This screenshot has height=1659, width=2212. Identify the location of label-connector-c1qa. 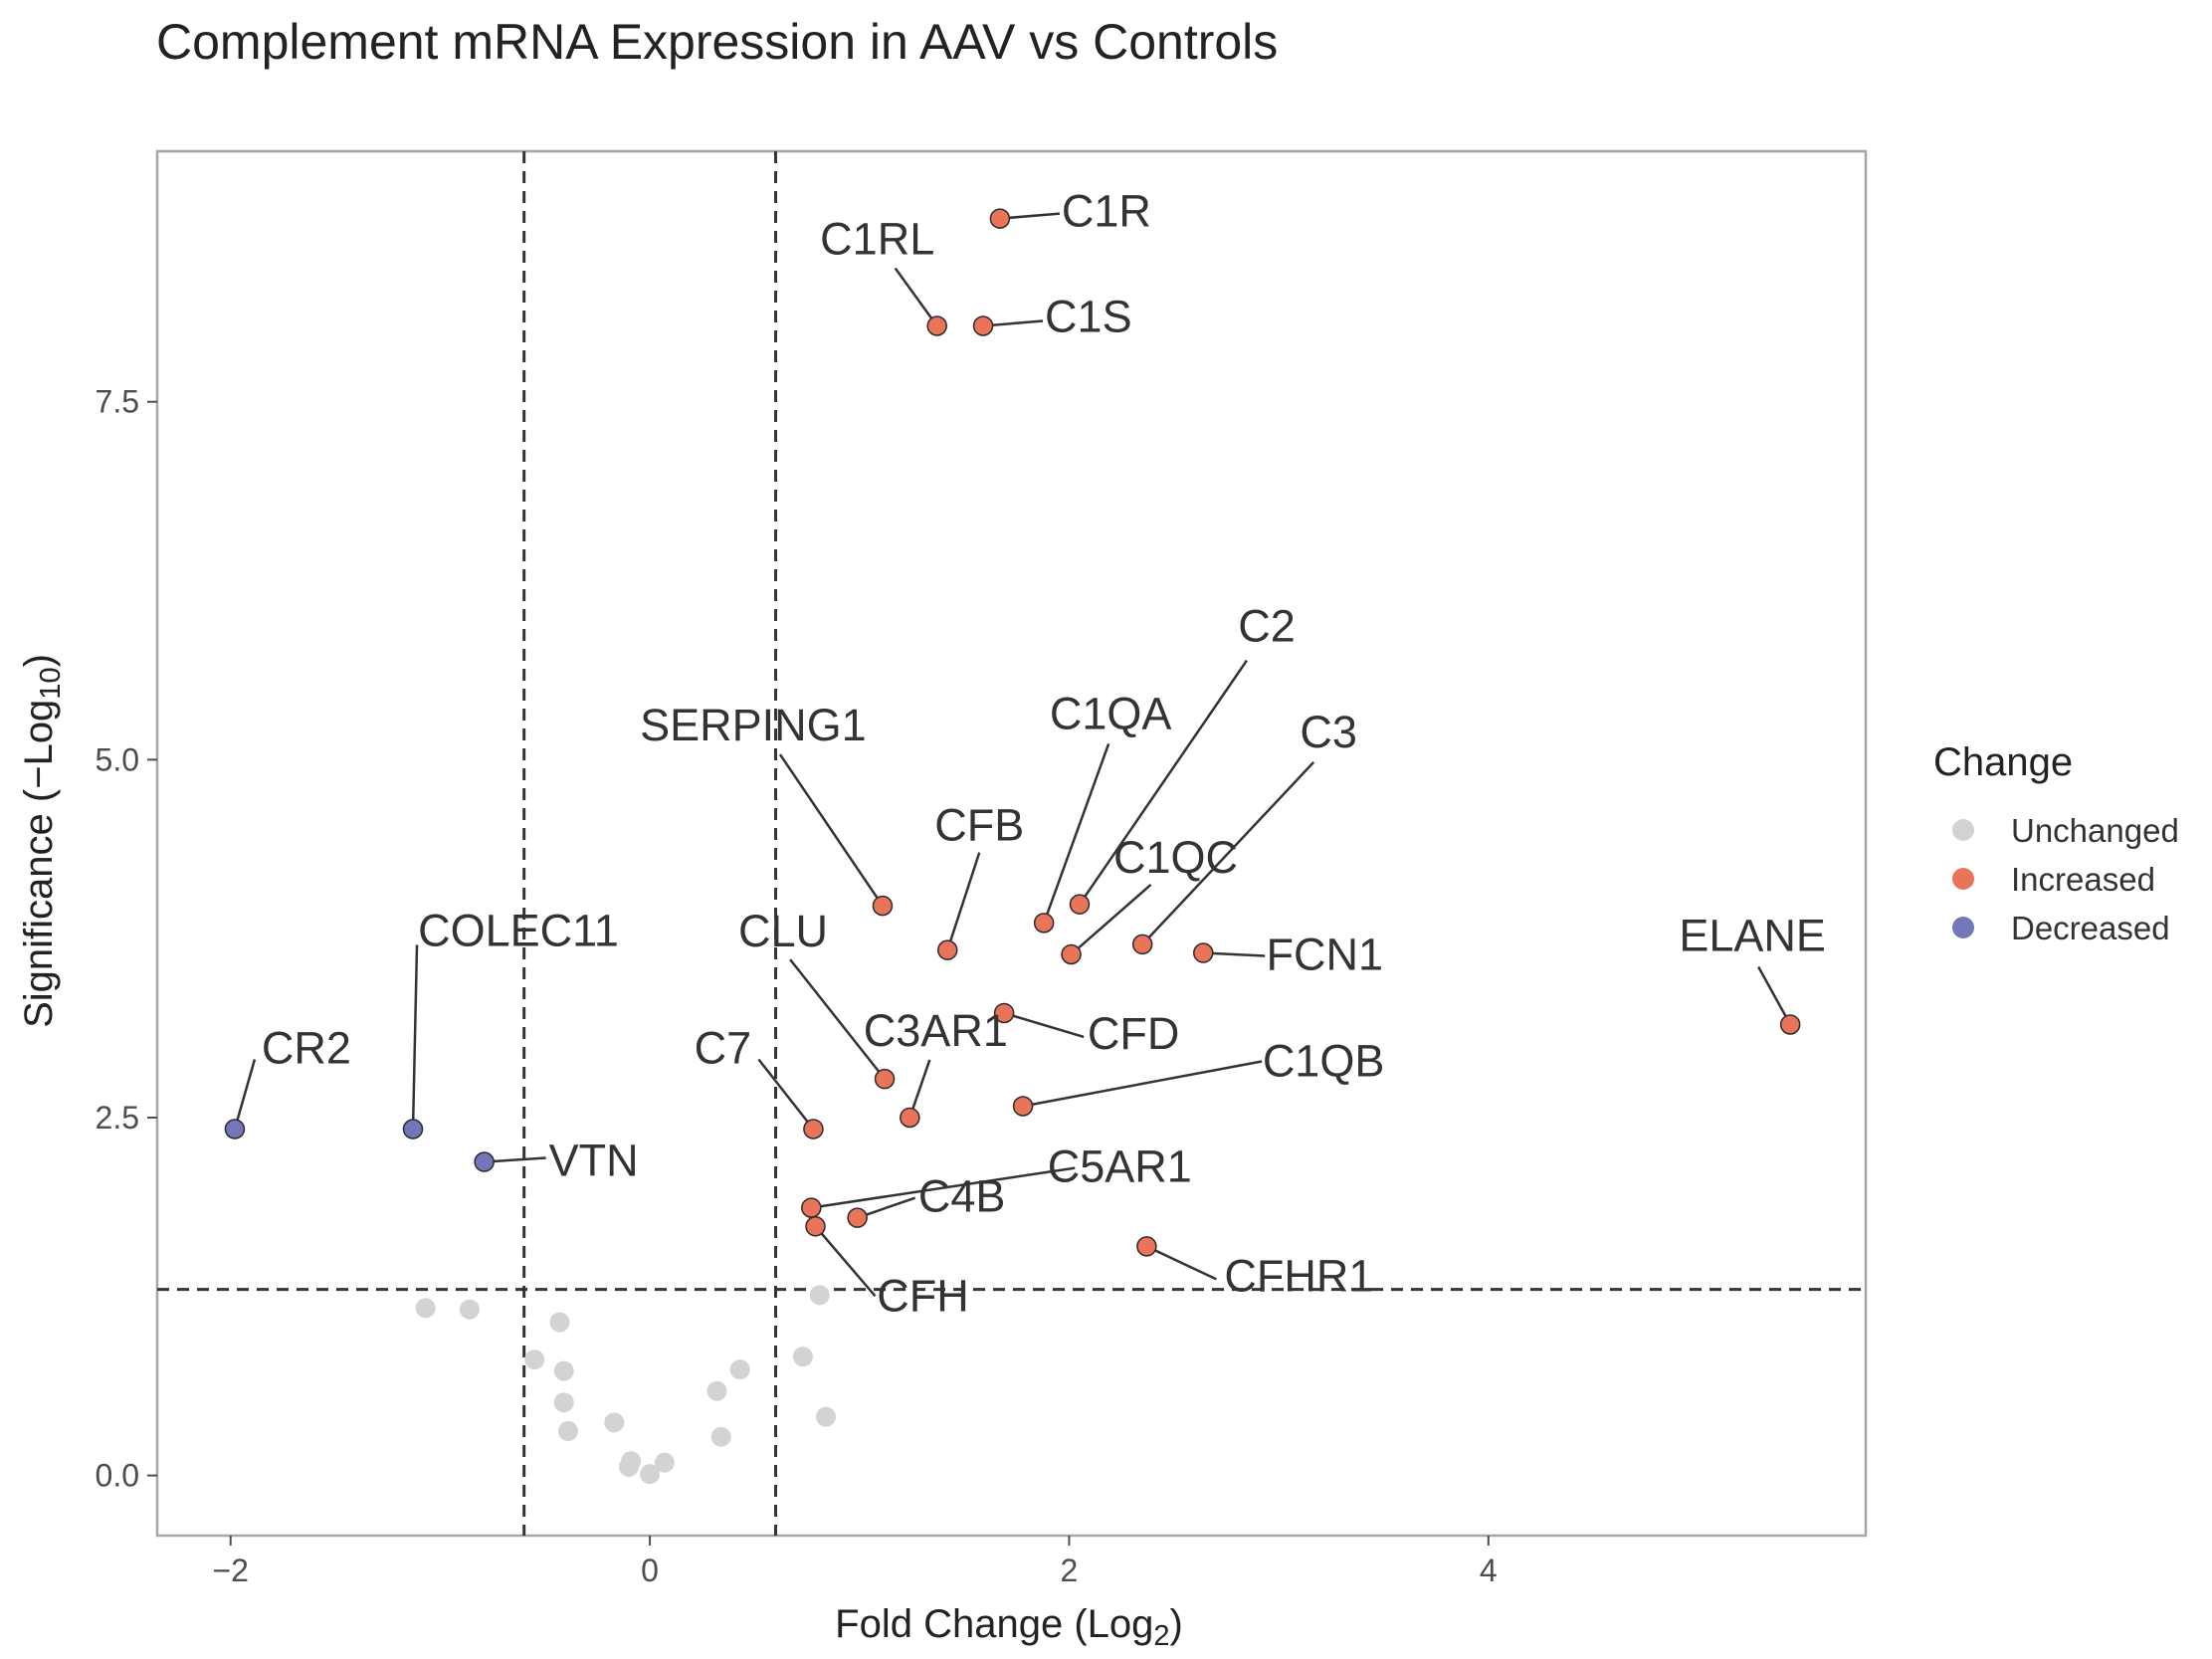
(1076, 833).